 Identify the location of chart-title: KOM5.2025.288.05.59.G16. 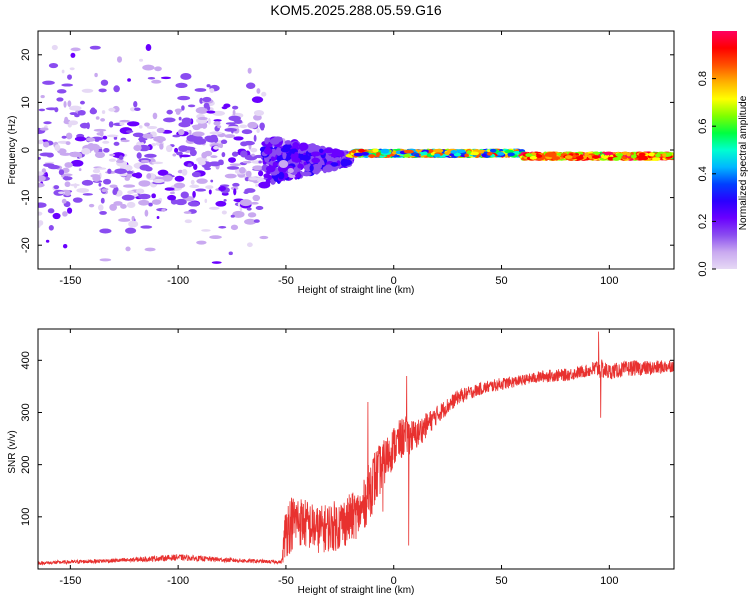
(355, 10).